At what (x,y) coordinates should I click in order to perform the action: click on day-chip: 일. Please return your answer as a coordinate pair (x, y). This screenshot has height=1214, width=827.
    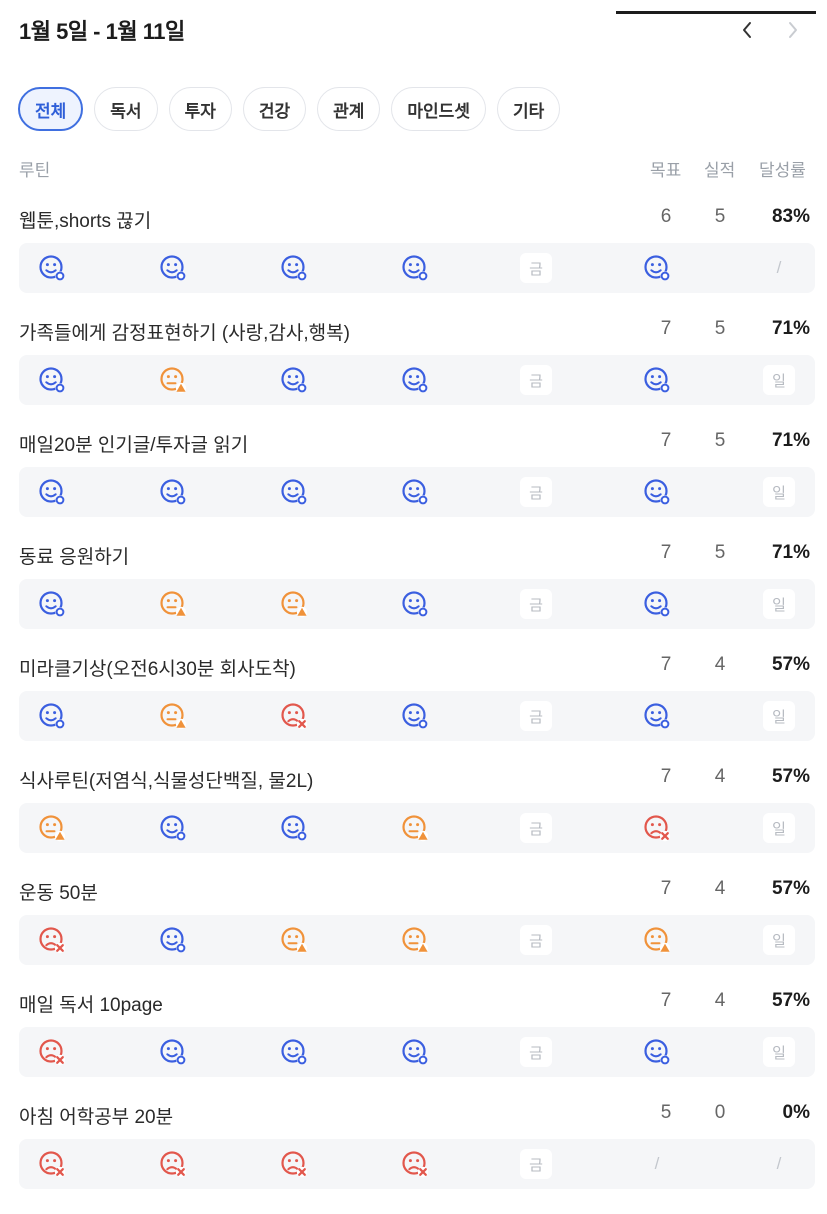
    Looking at the image, I should click on (779, 940).